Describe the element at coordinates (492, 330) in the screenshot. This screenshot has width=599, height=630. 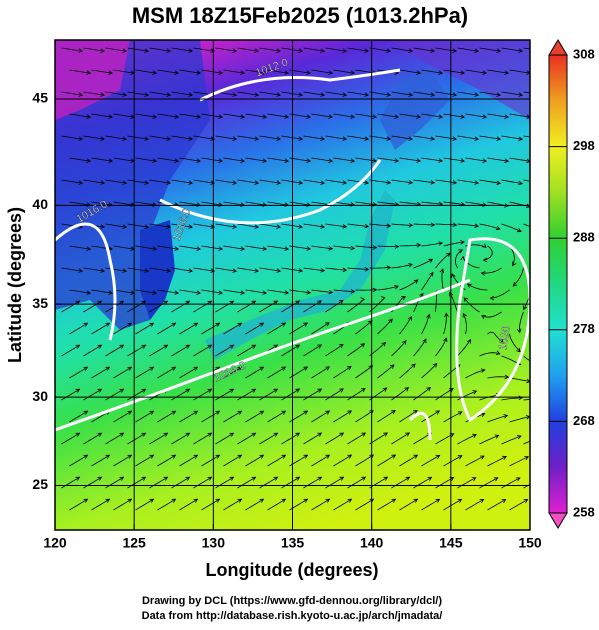
I see `isobar` at that location.